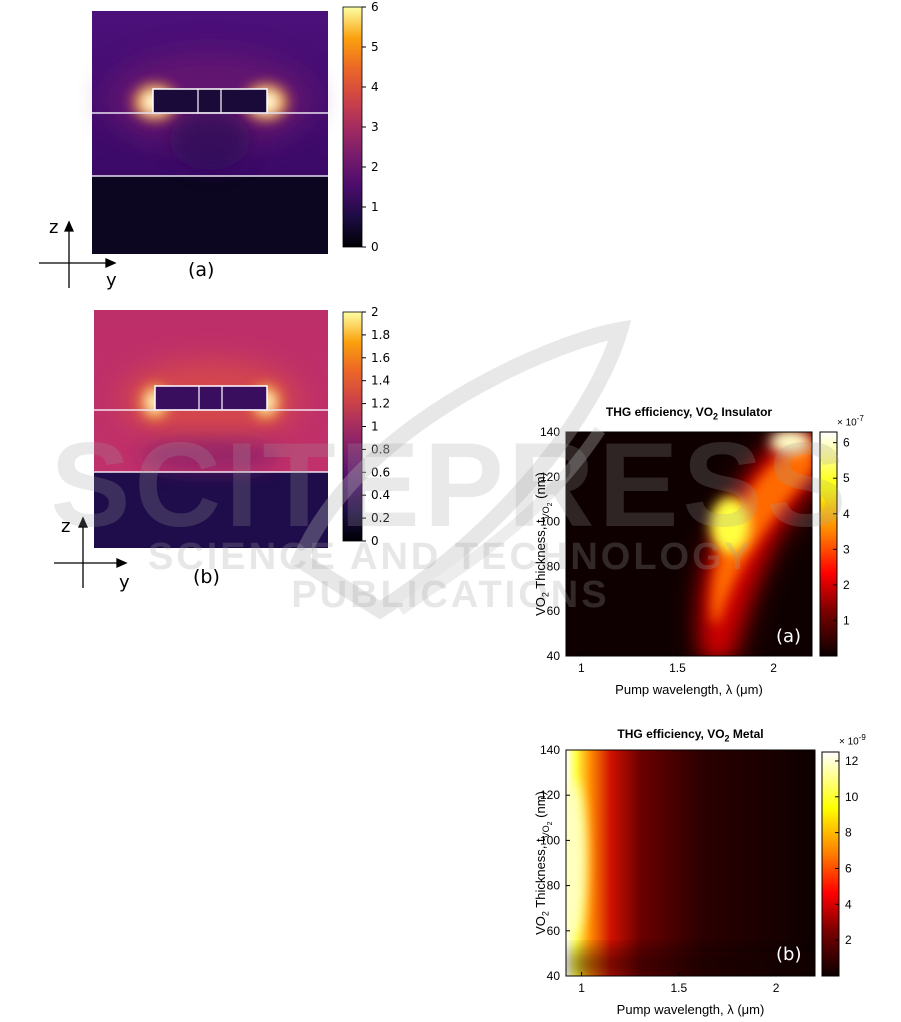 The image size is (901, 1022). I want to click on field-map-a-axis-y-label: y, so click(111, 280).